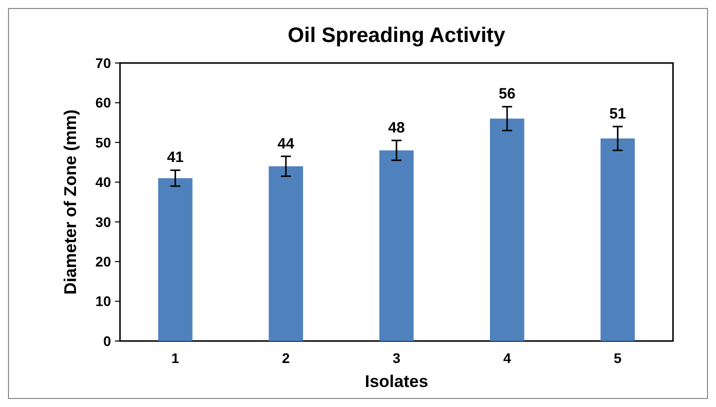 The width and height of the screenshot is (716, 407). I want to click on data-label: 48, so click(396, 127).